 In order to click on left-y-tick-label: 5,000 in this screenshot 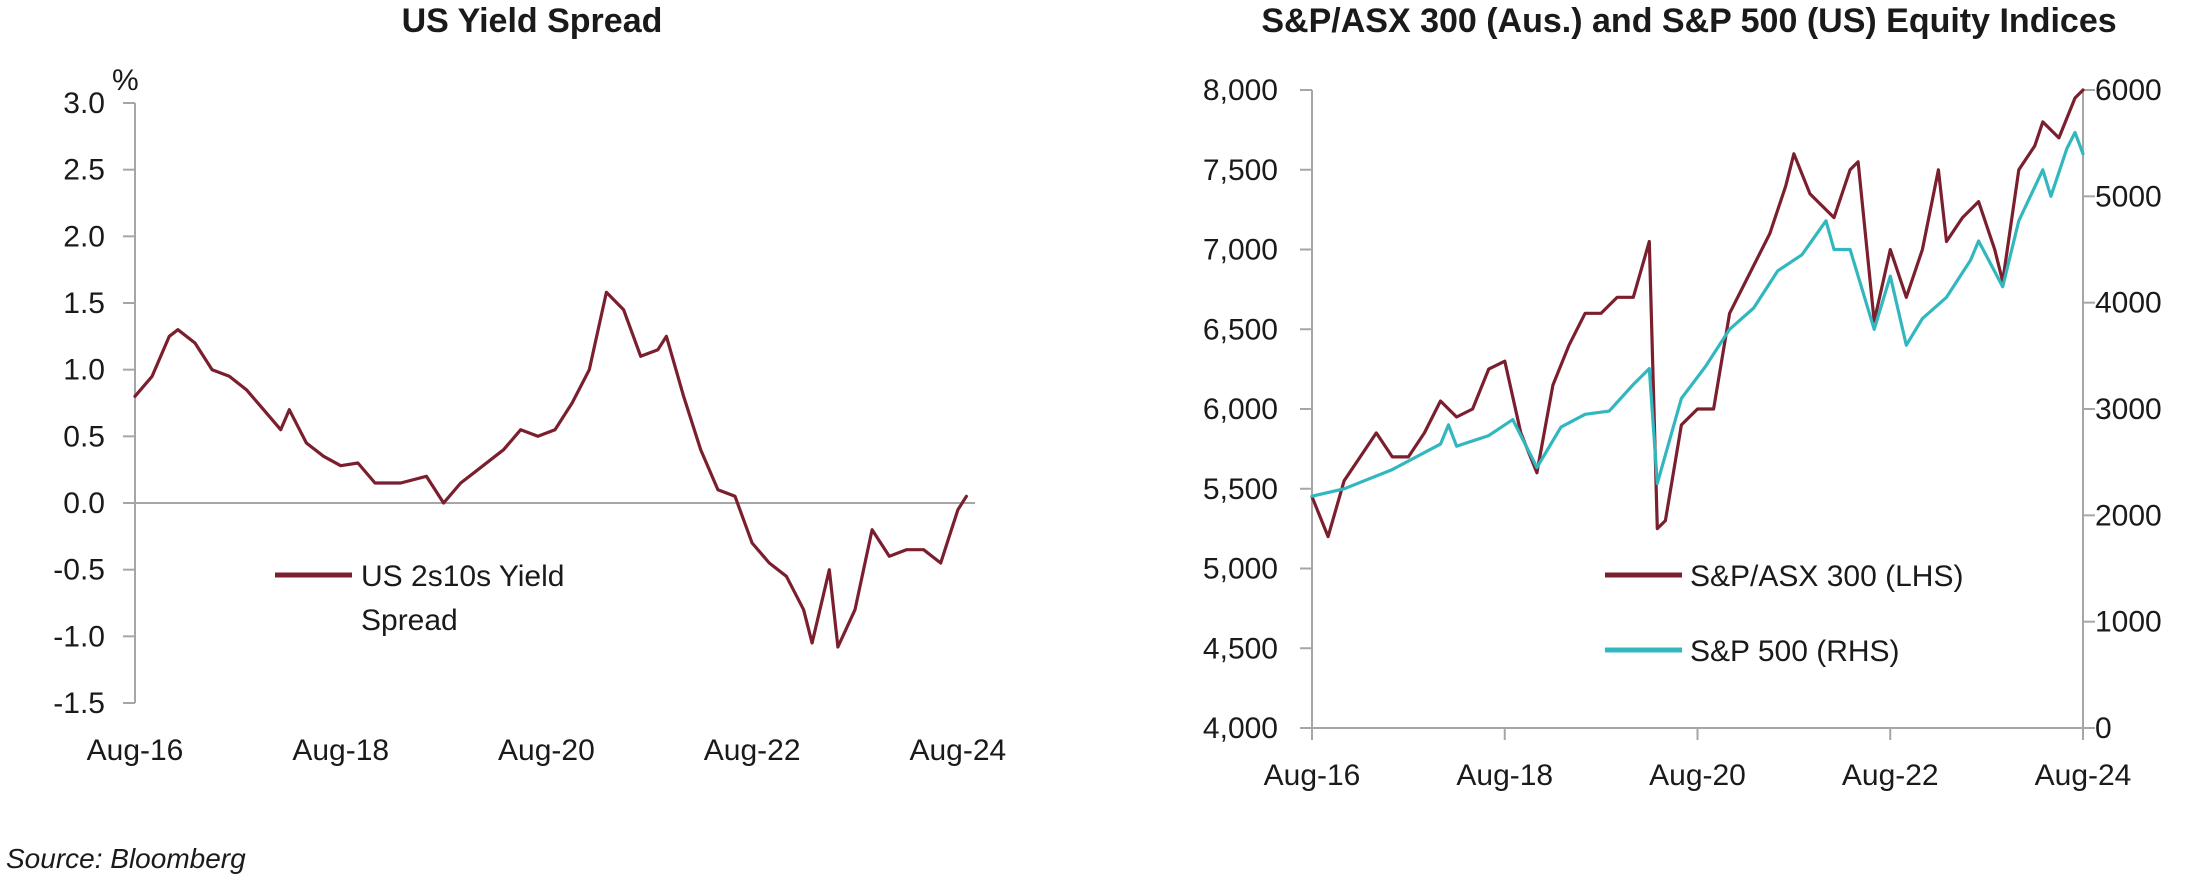, I will do `click(1240, 569)`.